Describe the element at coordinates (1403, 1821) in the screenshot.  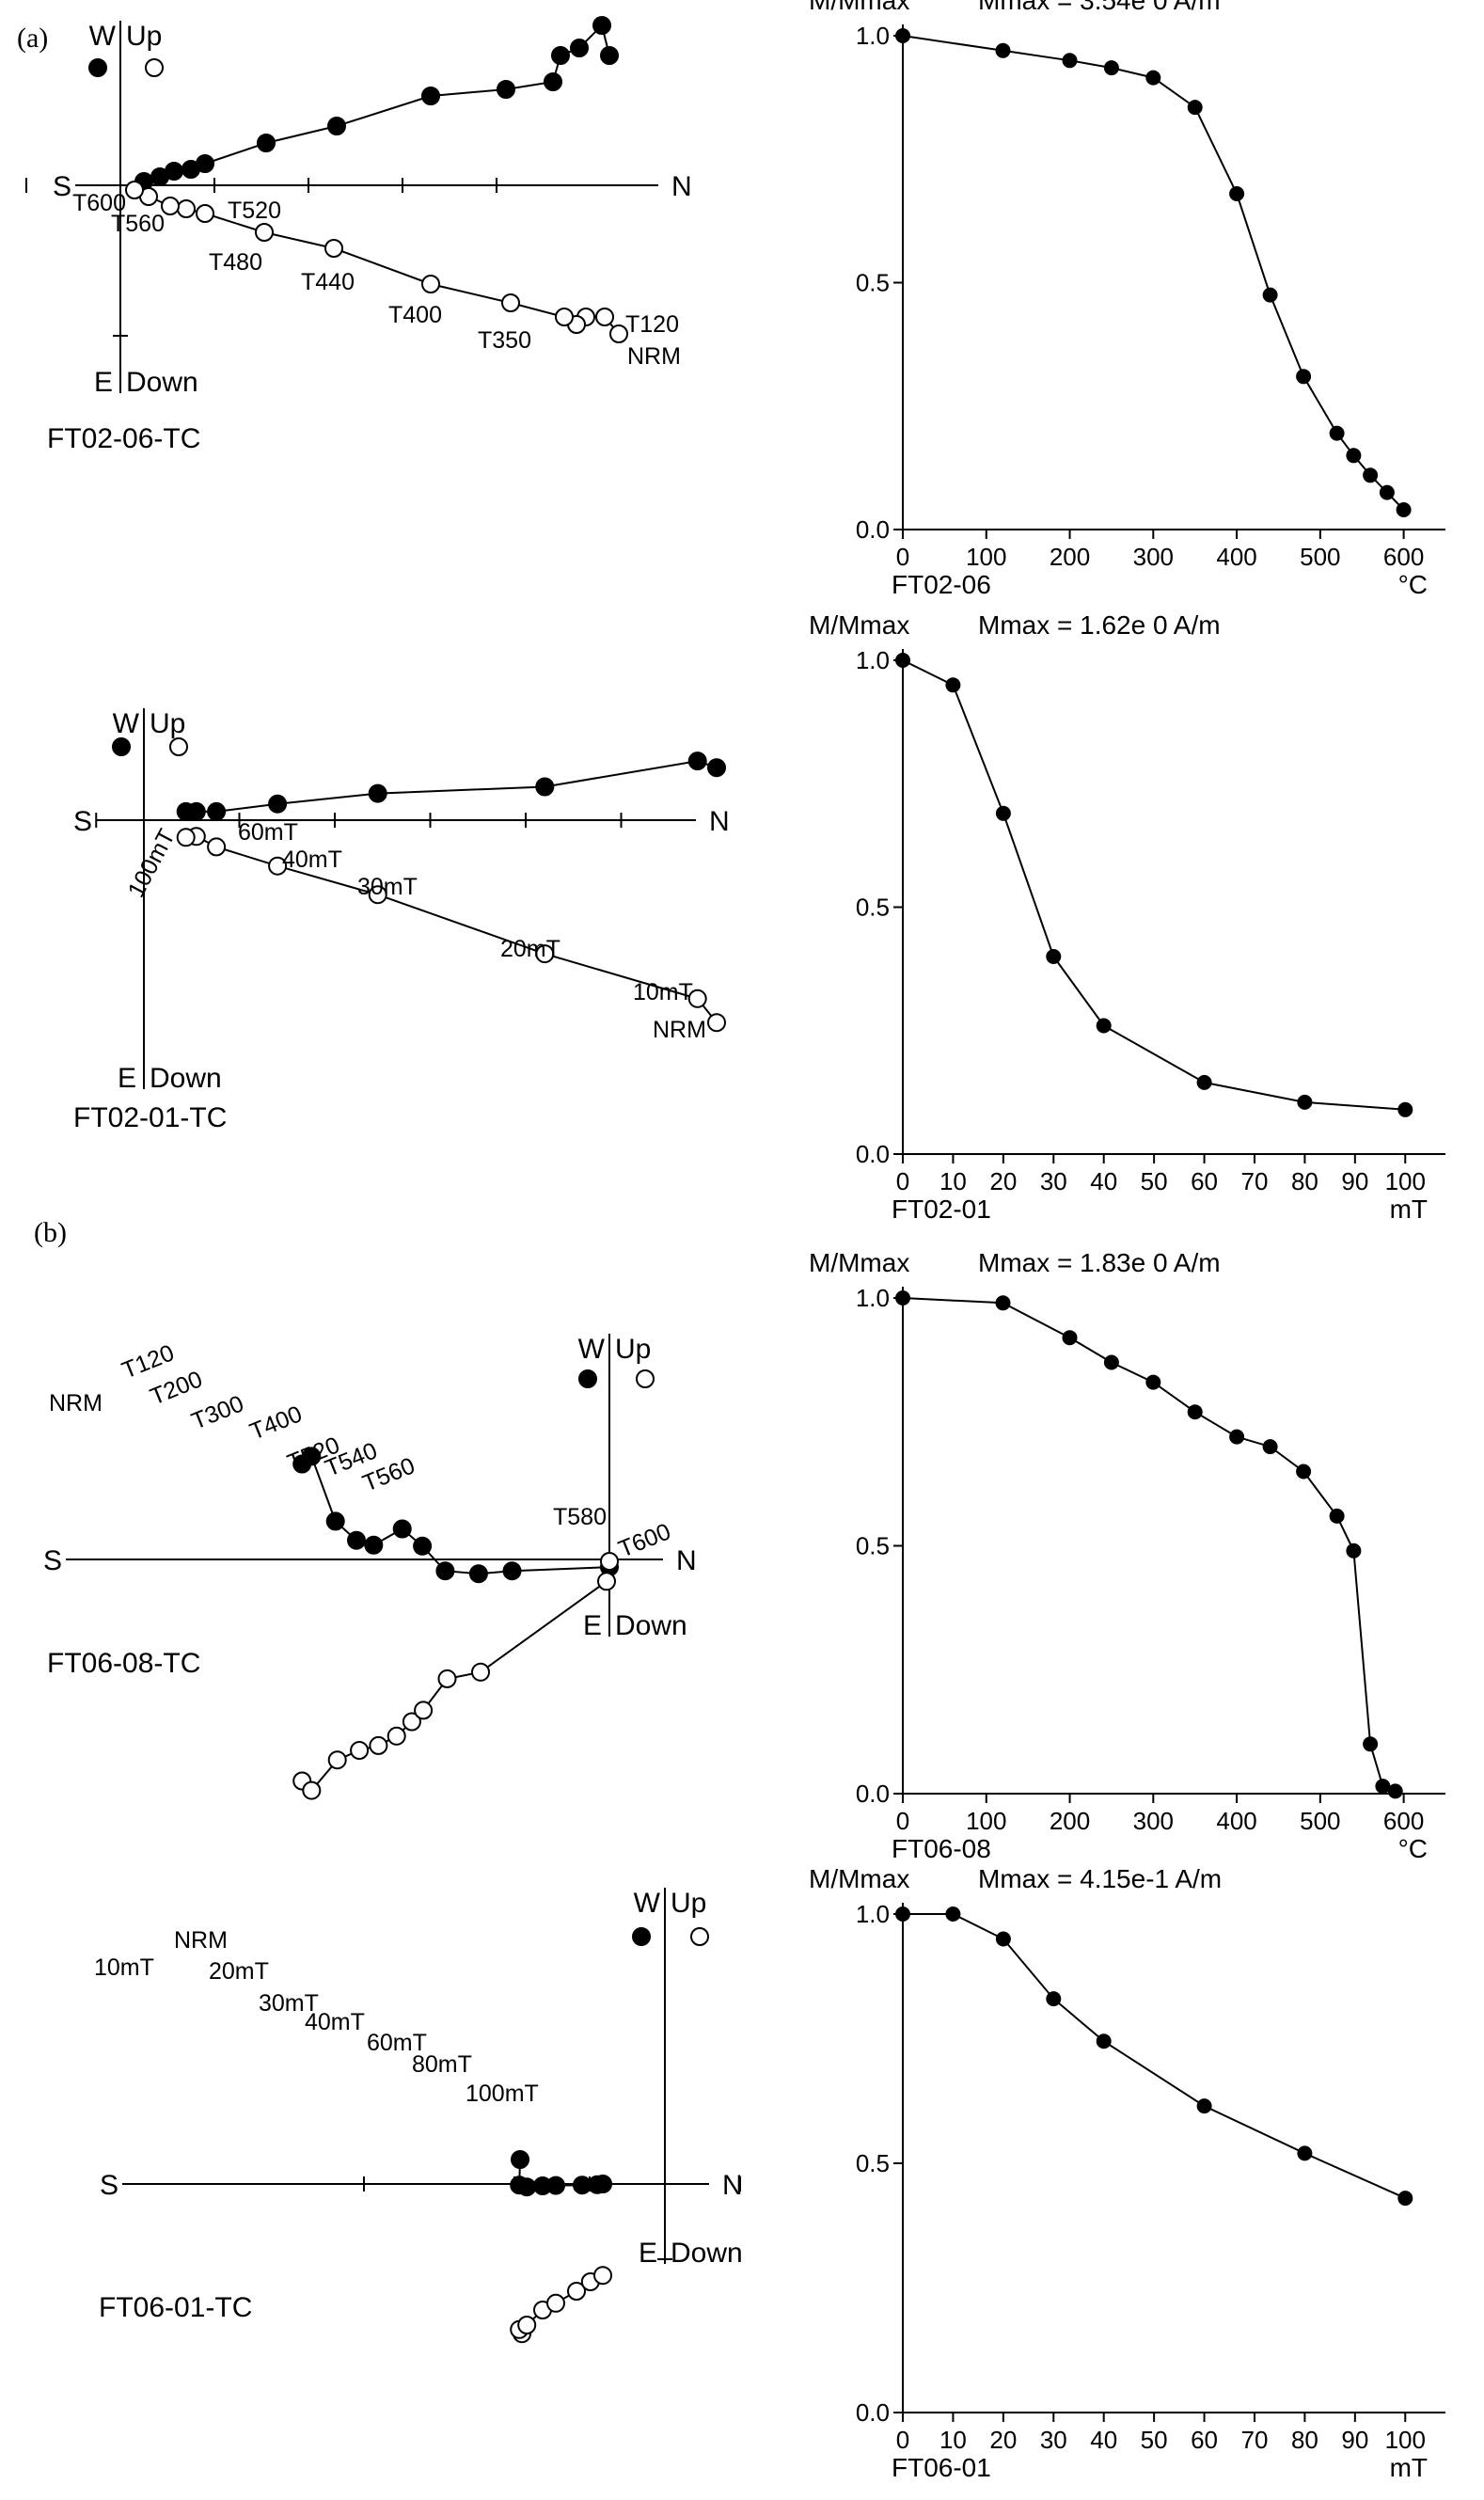
I see `demag2-xtick-label-6: 600` at that location.